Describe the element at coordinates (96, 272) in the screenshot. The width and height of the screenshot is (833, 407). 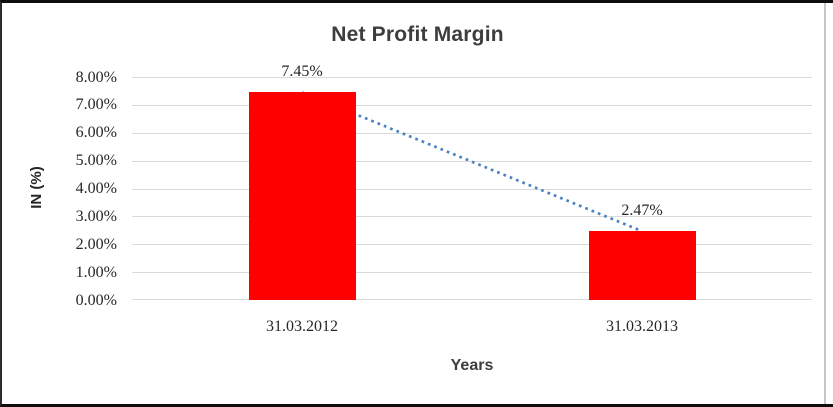
I see `y-tick-label: 1.00%` at that location.